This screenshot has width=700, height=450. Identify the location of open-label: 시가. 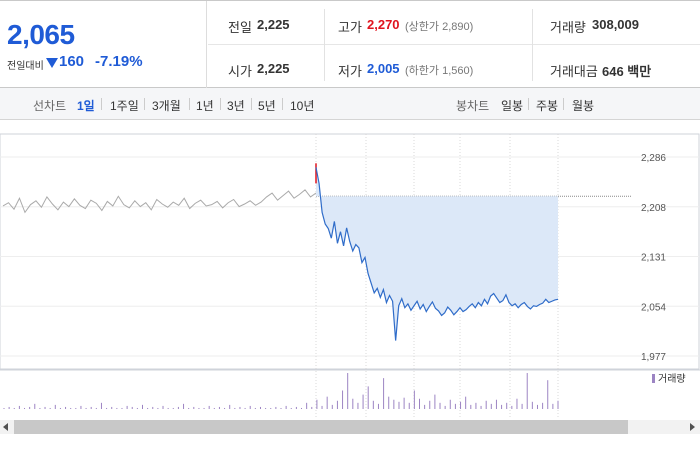
(240, 71).